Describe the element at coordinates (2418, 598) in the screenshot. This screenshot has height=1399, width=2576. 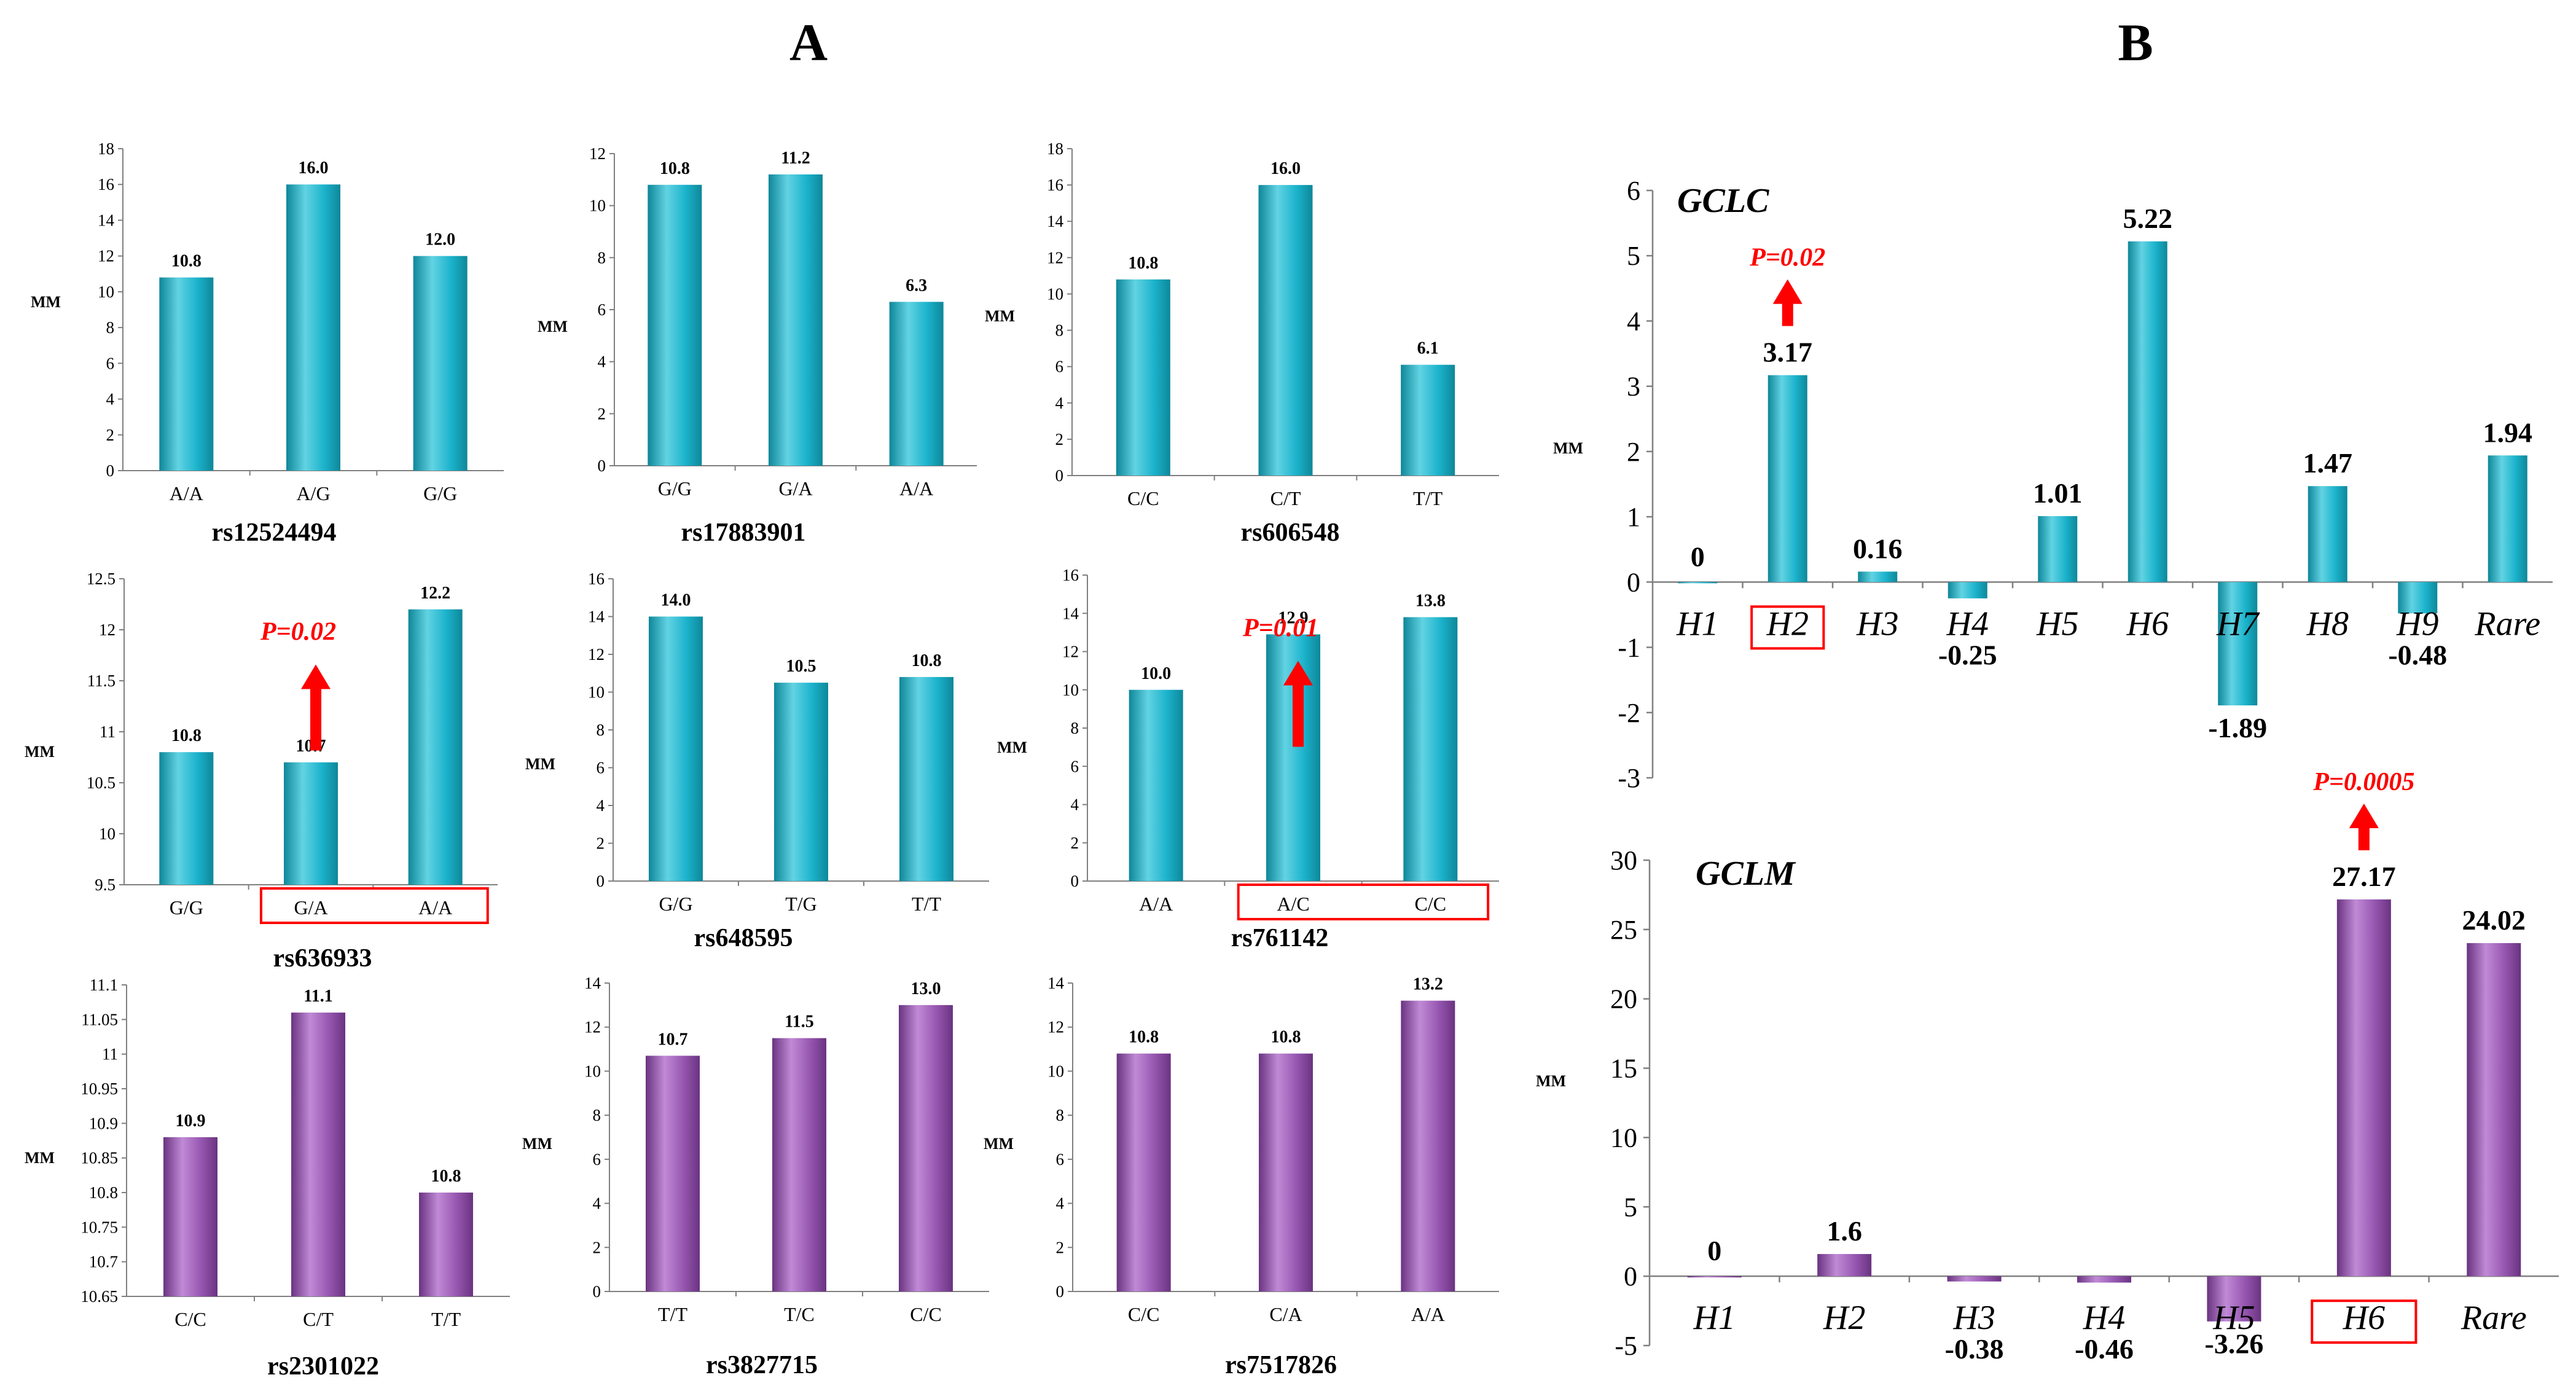
I see `bar-H9` at that location.